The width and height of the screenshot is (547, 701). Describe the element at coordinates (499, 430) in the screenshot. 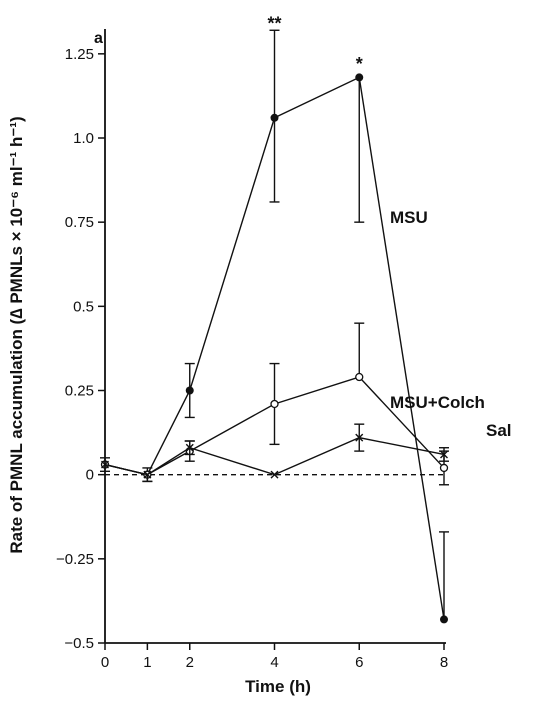

I see `series-label-sal: Sal` at that location.